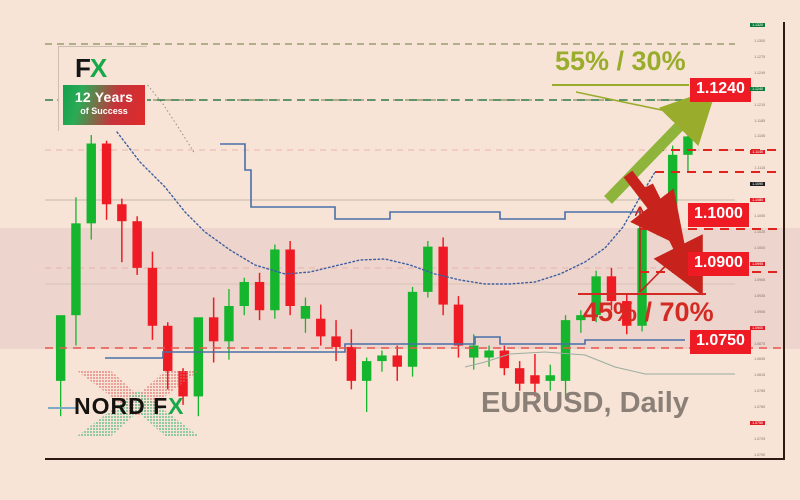  I want to click on axis-tick-label: 1.1240, so click(757, 88).